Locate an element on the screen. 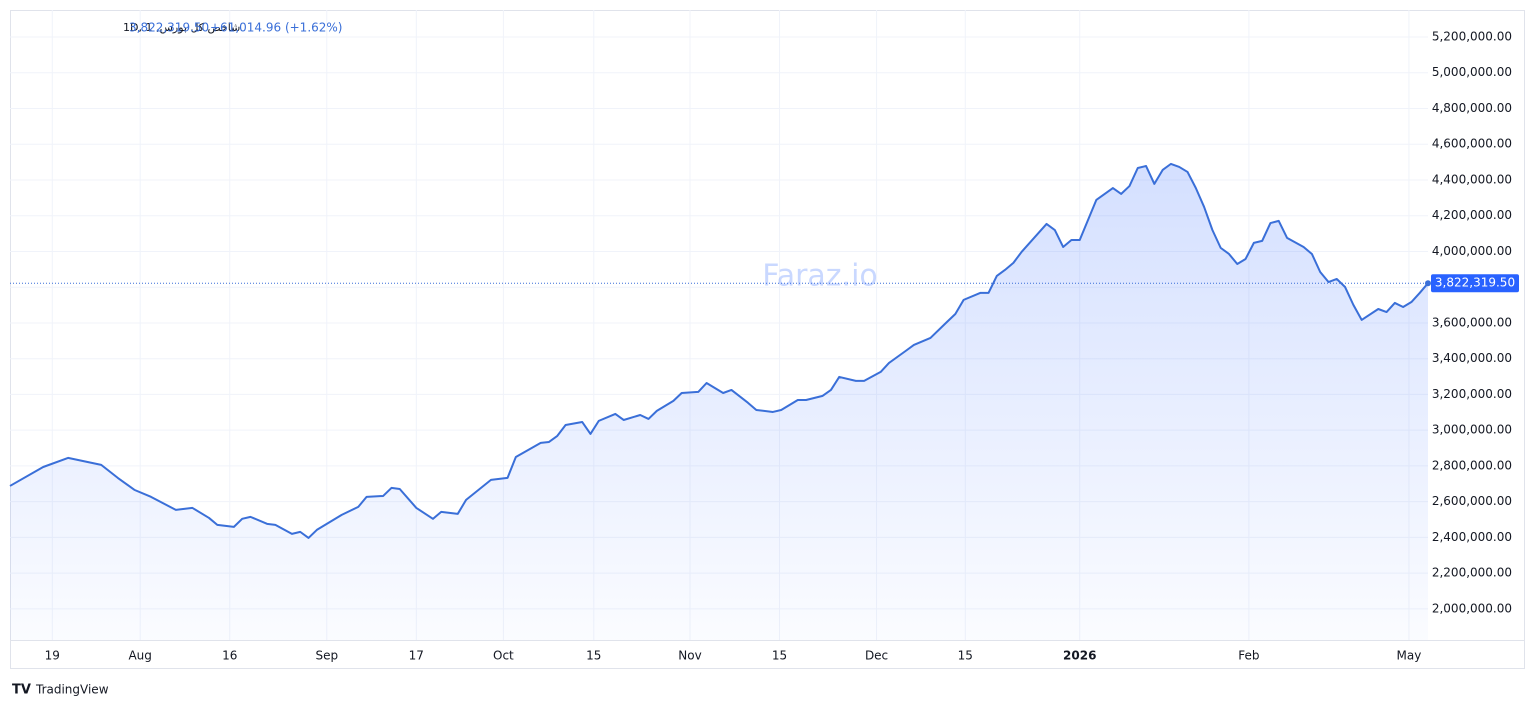 This screenshot has width=1535, height=712. header-price: 3,822,319.50 is located at coordinates (169, 28).